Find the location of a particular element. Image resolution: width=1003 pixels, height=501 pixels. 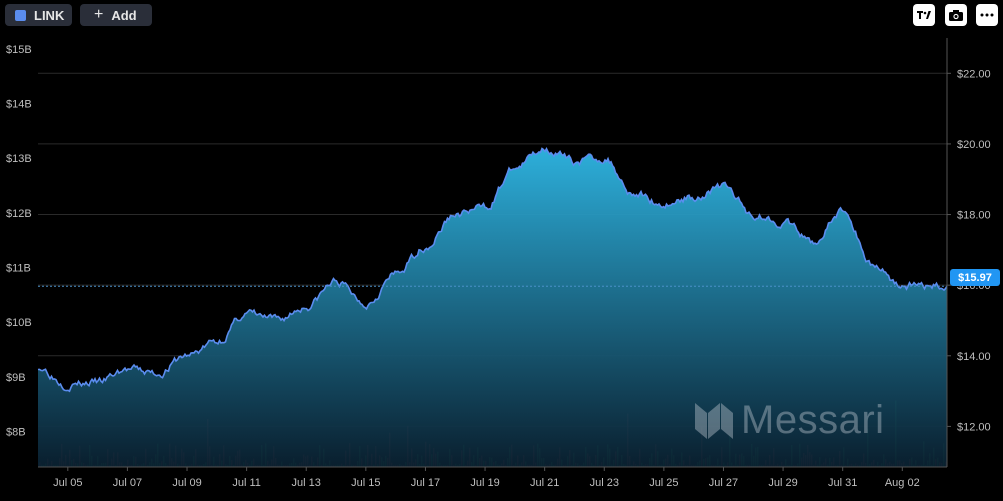

x-axis-label: Jul 09 is located at coordinates (186, 483).